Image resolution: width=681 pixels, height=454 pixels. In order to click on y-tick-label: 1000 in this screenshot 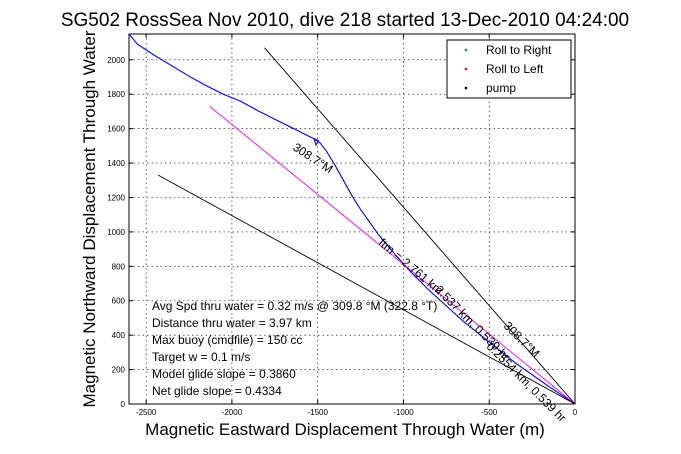, I will do `click(116, 232)`.